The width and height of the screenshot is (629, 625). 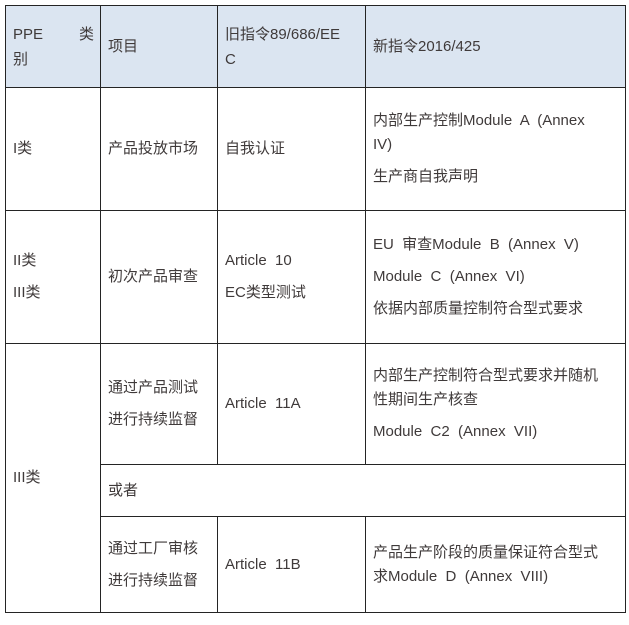 I want to click on header-item-label: 项目, so click(x=123, y=46).